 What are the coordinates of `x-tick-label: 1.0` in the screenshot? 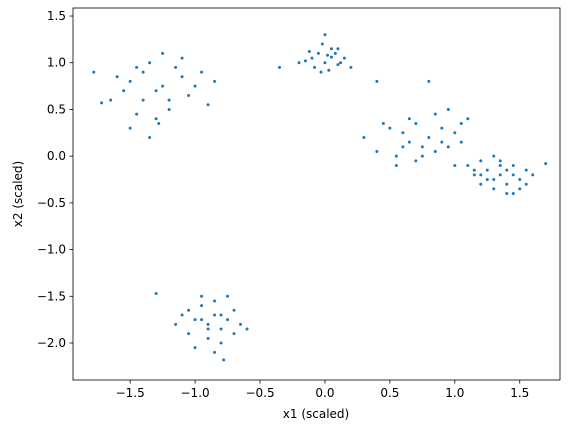 It's located at (454, 393).